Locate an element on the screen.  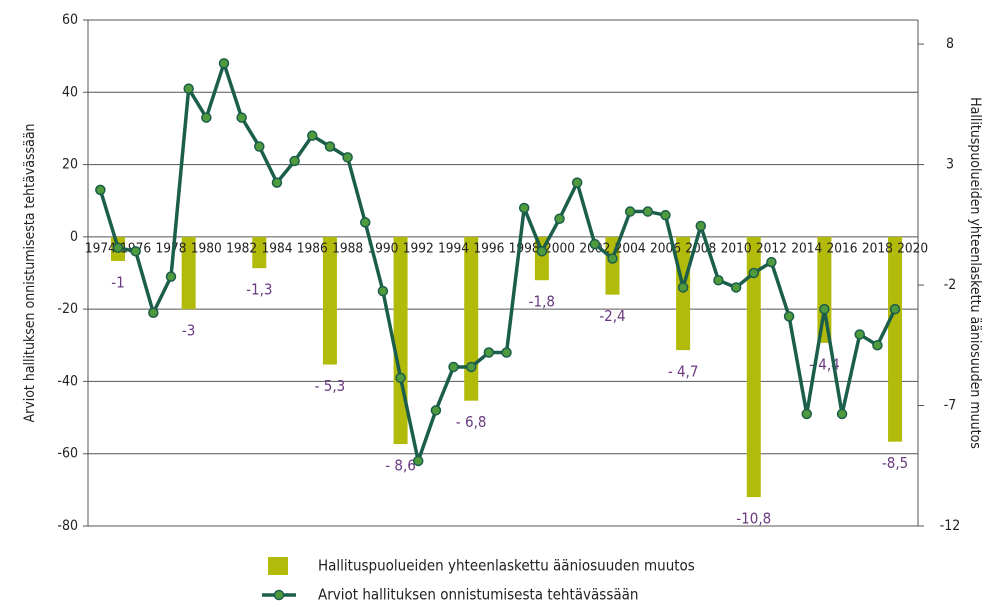
value-label: -10,8 is located at coordinates (753, 519).